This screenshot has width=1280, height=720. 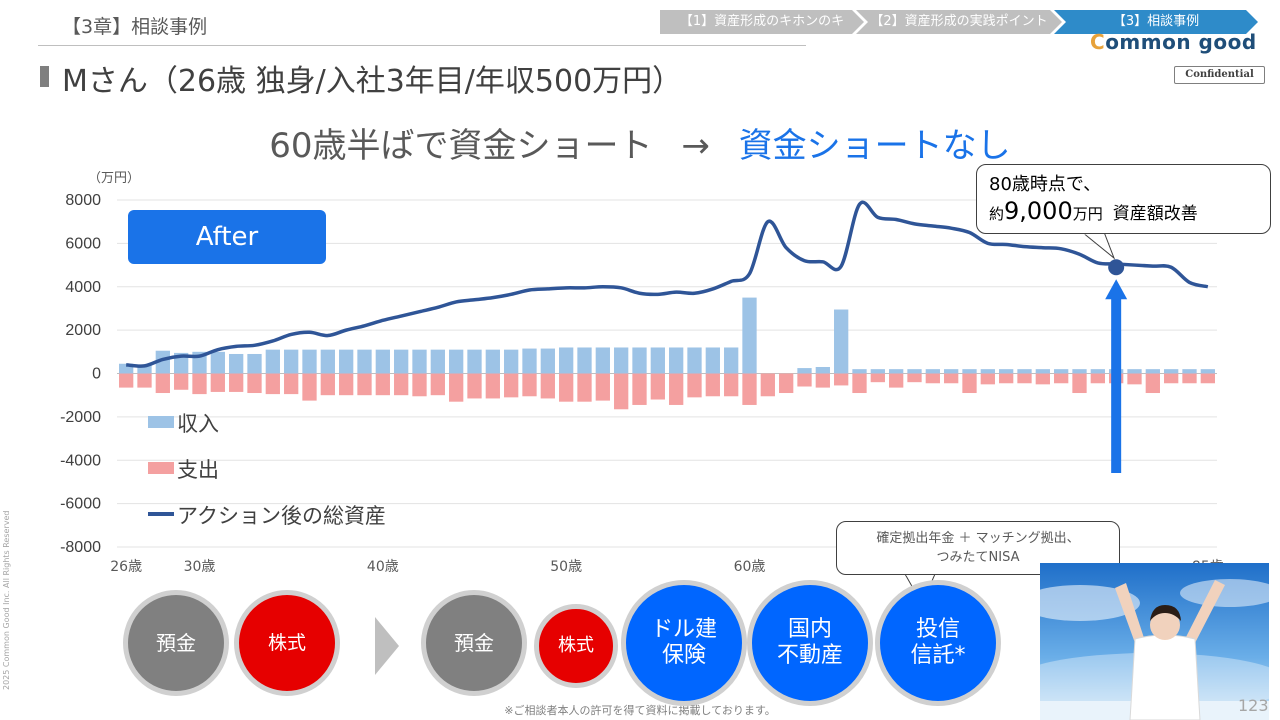 I want to click on subtitle-before: 60歳半ばで資金ショート, so click(x=461, y=146).